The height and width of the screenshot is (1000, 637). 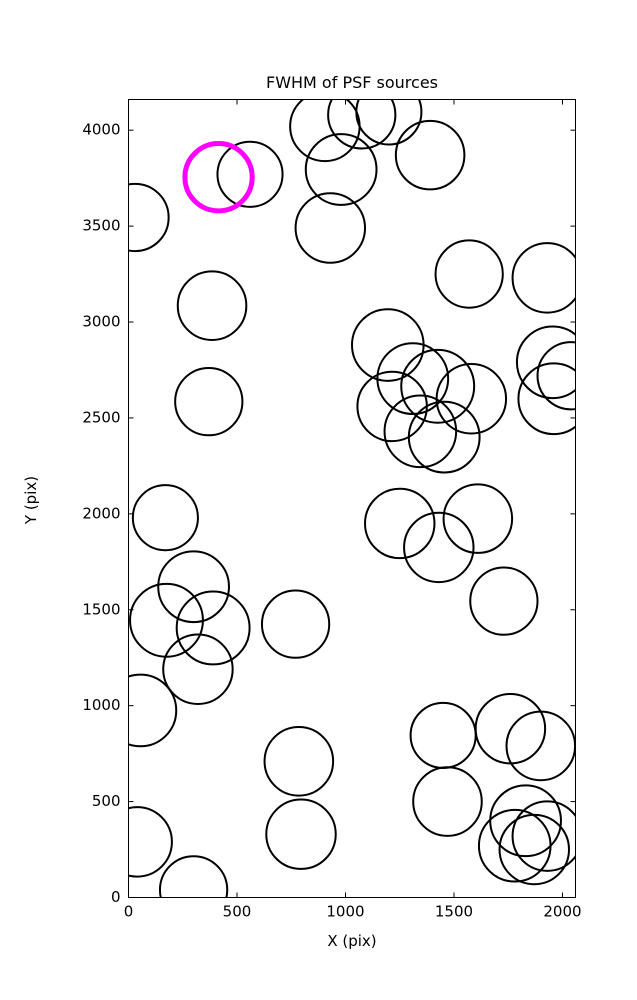 I want to click on x-tick-label: 500, so click(x=237, y=912).